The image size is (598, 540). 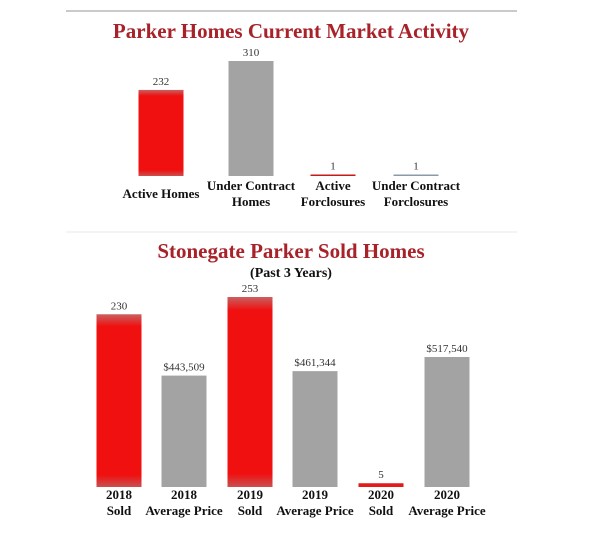 I want to click on chart-1-title: Parker Homes Current Market Activity, so click(x=291, y=31).